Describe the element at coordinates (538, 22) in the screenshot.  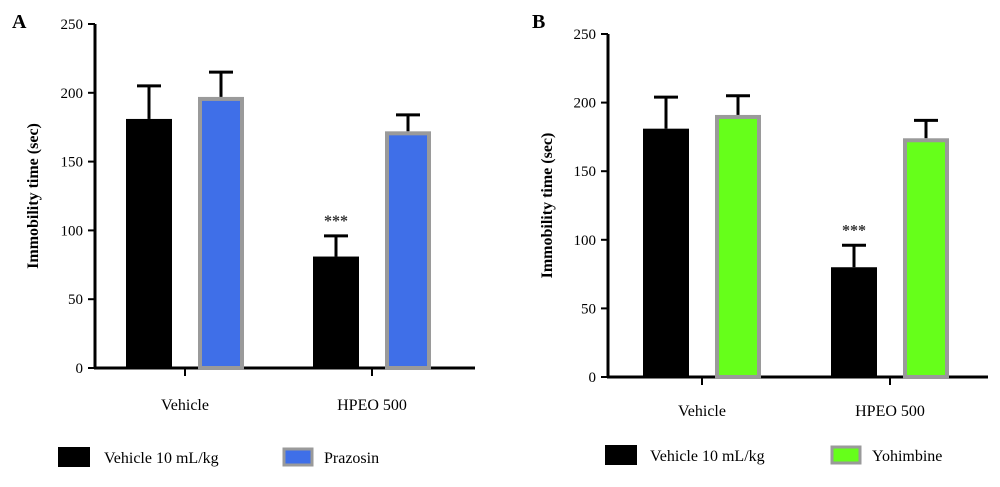
I see `panel-label: B` at that location.